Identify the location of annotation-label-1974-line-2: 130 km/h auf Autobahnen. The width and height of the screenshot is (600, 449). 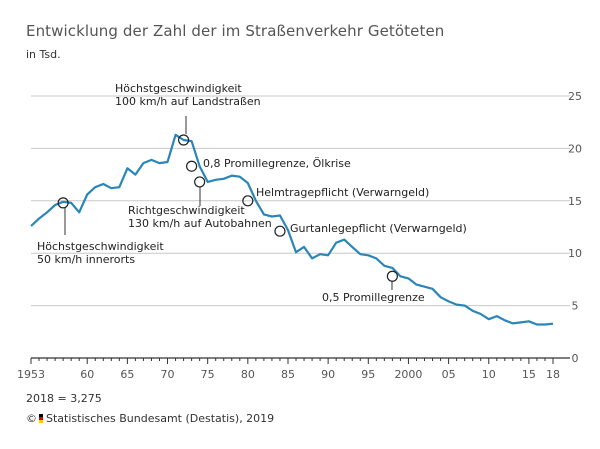
(200, 223).